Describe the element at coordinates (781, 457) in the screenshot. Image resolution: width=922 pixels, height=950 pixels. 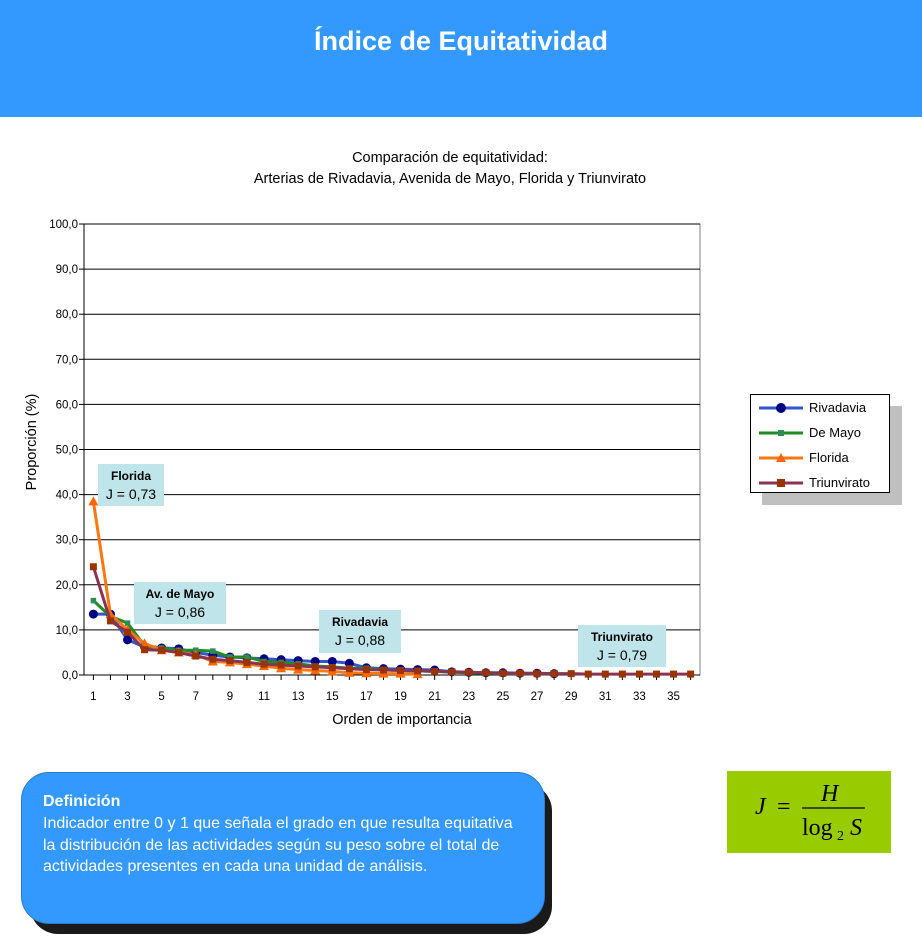
I see `legend-marker-florida` at that location.